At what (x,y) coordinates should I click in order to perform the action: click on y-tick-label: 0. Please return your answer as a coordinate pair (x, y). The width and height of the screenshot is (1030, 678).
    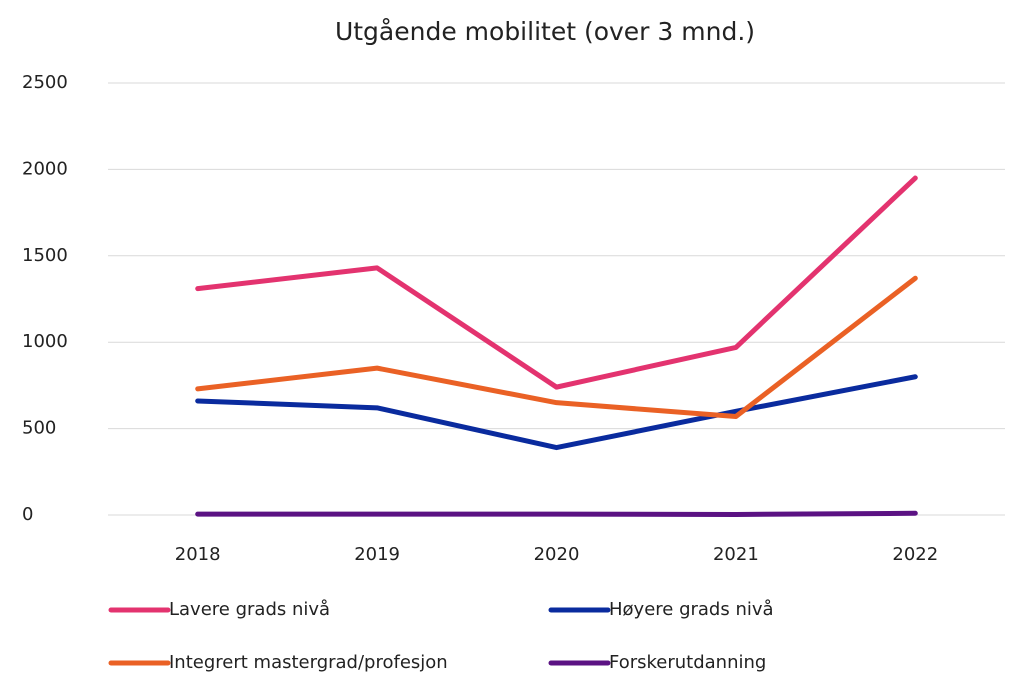
    Looking at the image, I should click on (27, 514).